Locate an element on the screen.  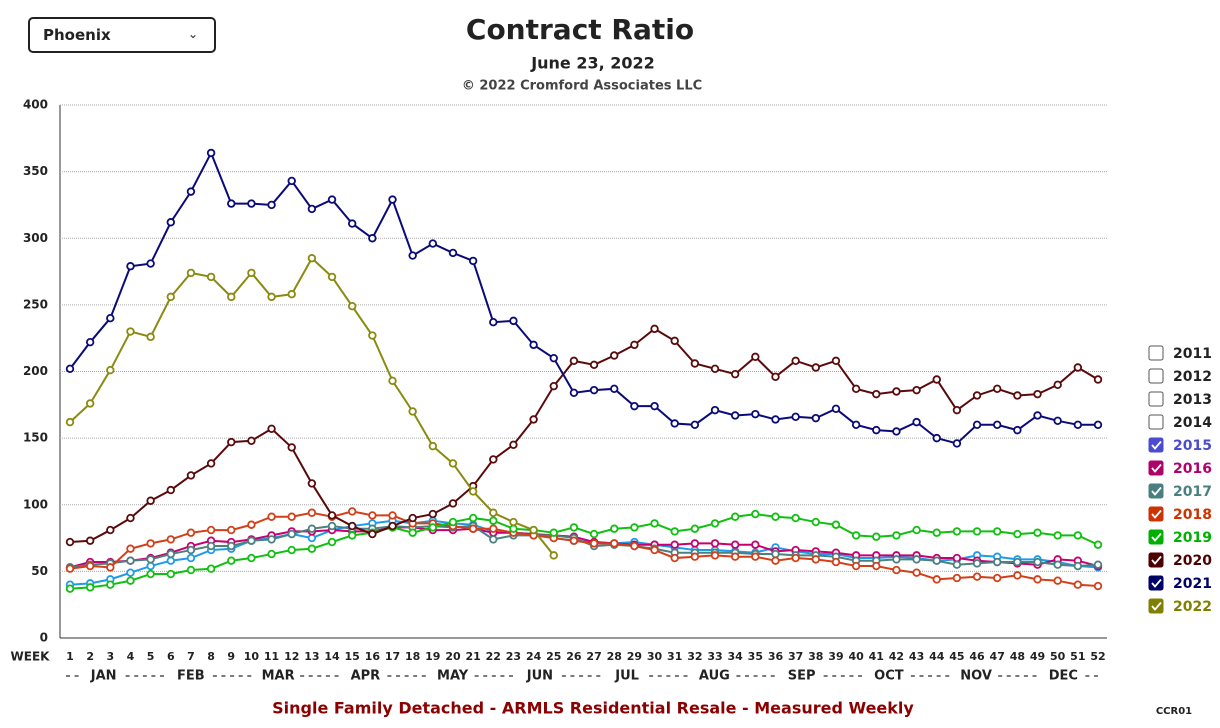
y-tick-label: 200 is located at coordinates (35, 371).